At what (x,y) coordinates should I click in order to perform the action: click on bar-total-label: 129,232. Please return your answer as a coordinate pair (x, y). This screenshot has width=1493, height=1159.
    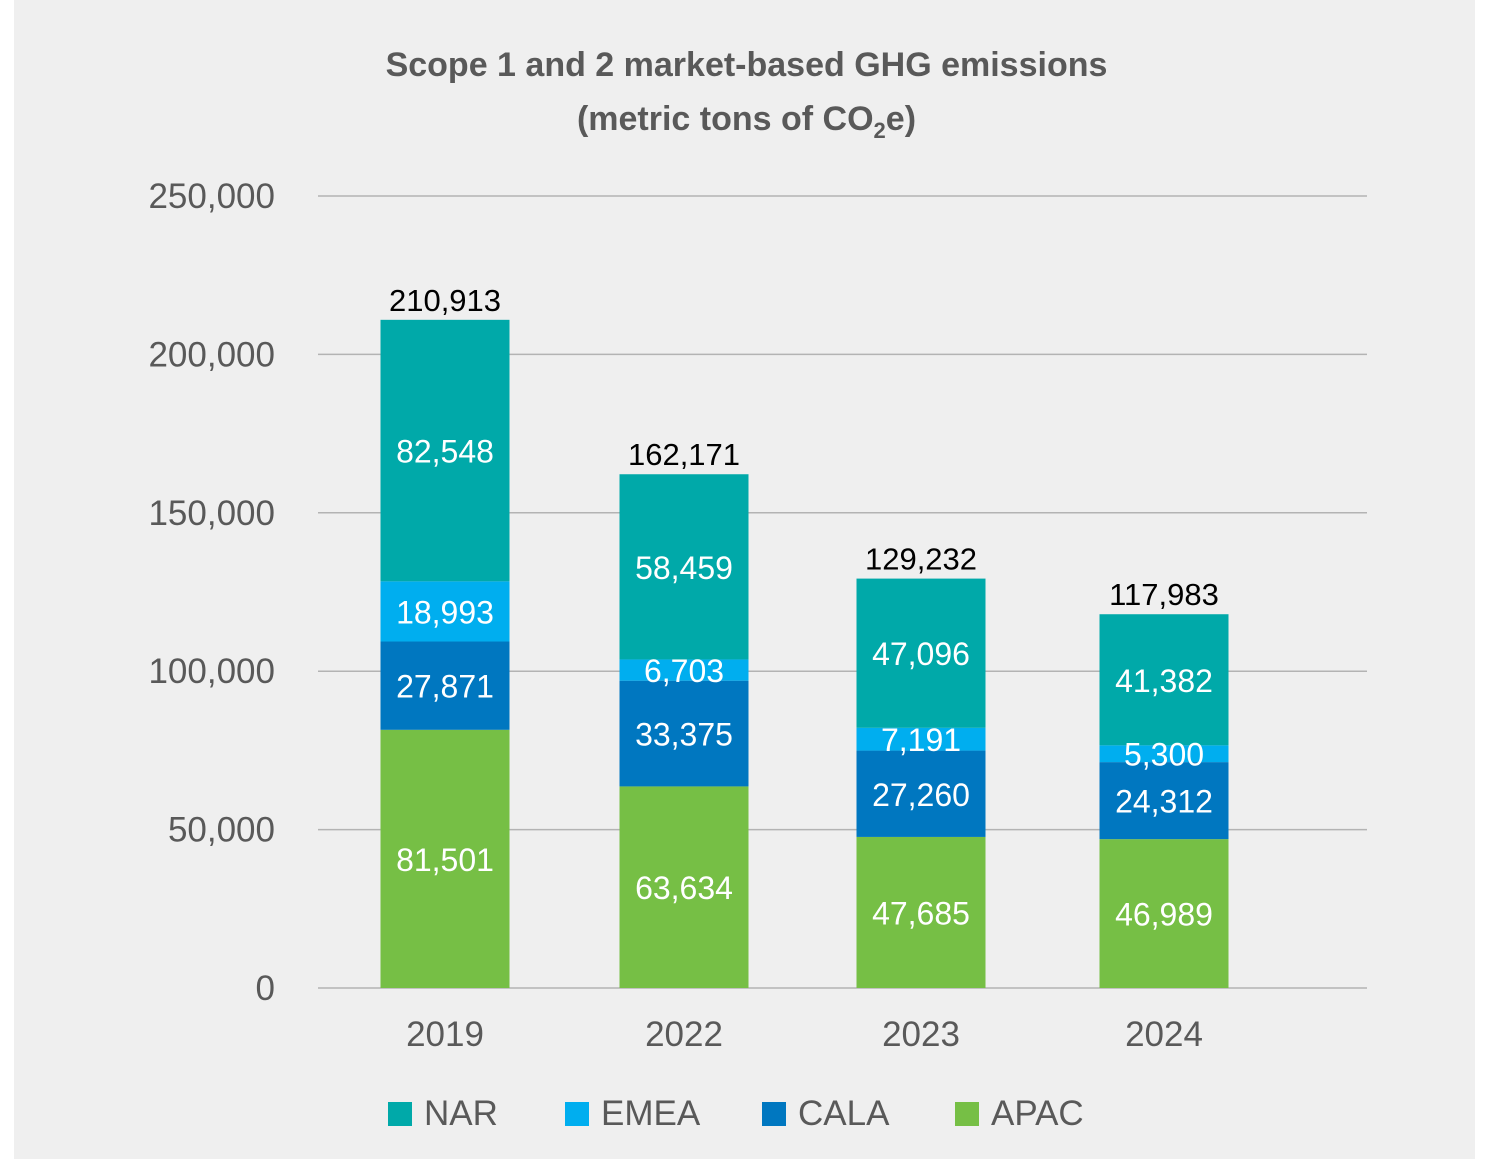
    Looking at the image, I should click on (921, 559).